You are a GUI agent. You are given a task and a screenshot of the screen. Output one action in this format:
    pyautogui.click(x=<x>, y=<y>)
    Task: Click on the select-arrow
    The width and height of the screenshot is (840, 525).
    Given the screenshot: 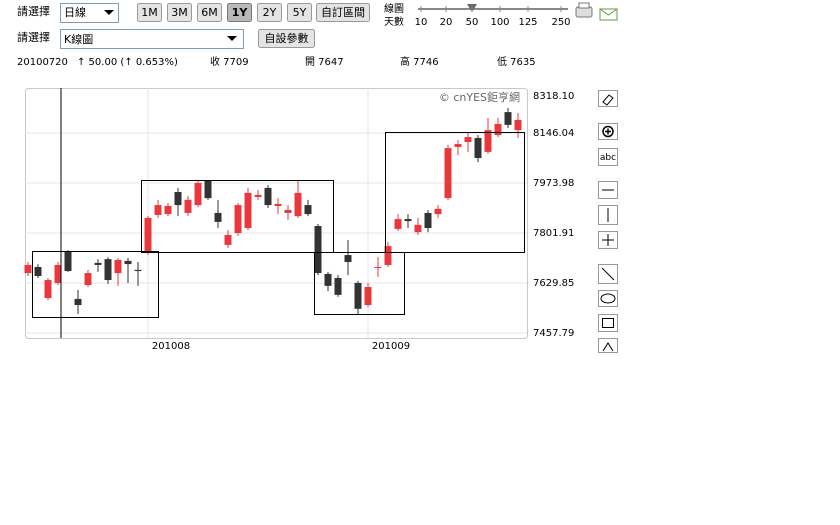 What is the action you would take?
    pyautogui.click(x=109, y=12)
    